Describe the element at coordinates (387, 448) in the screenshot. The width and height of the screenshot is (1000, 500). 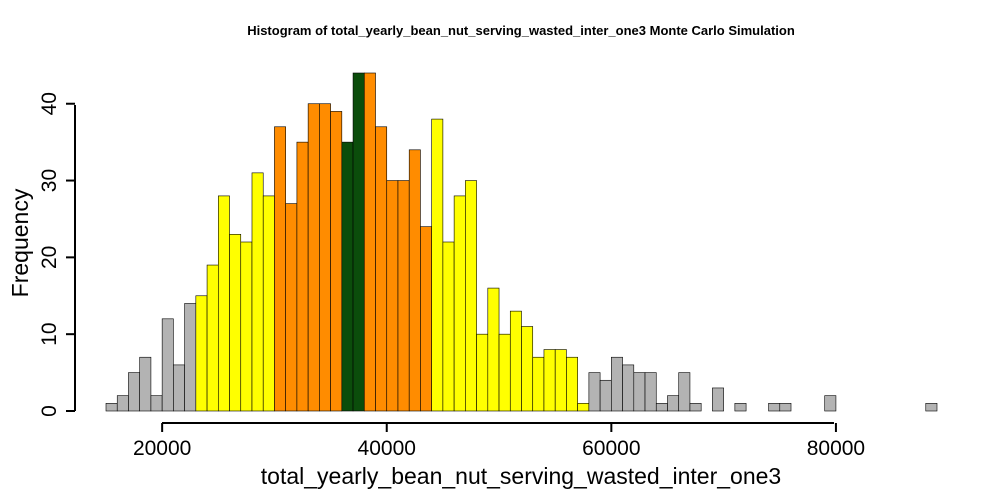
I see `x-tick-label: 40000` at that location.